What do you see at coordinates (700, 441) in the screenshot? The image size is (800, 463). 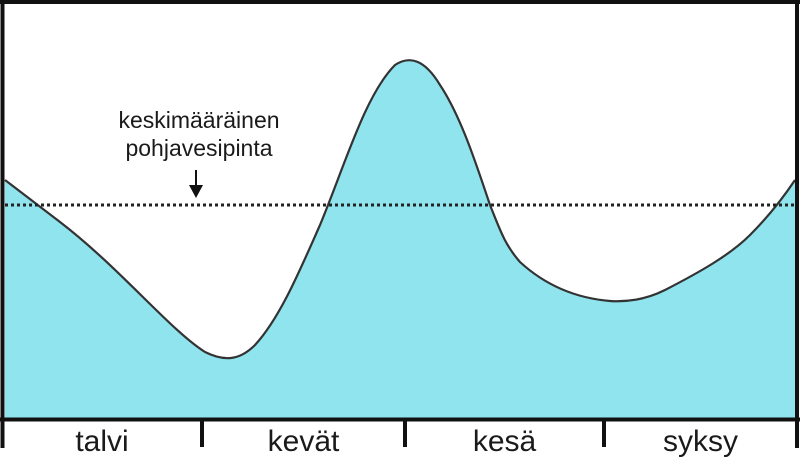 I see `season-label-autumn: syksy` at bounding box center [700, 441].